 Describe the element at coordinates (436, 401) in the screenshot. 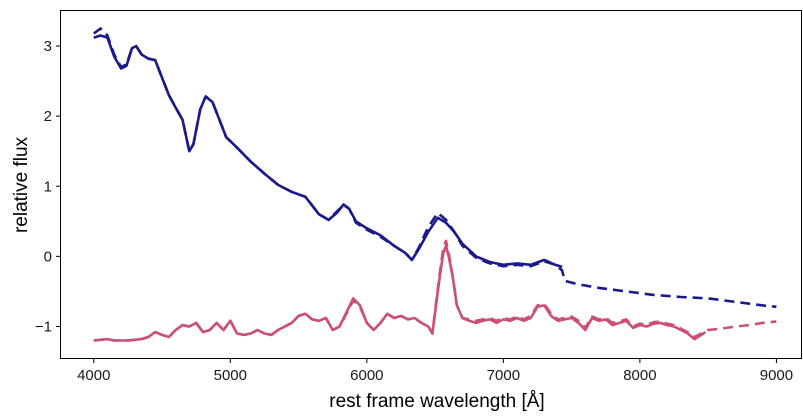

I see `x-axis-title: rest frame wavelength [Å]` at that location.